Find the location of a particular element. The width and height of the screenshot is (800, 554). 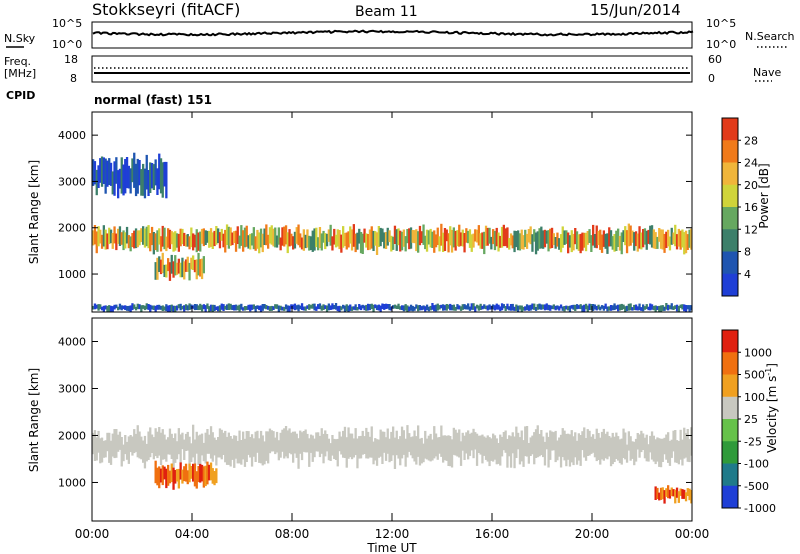

colorbar-tick-label: 8 is located at coordinates (747, 252).